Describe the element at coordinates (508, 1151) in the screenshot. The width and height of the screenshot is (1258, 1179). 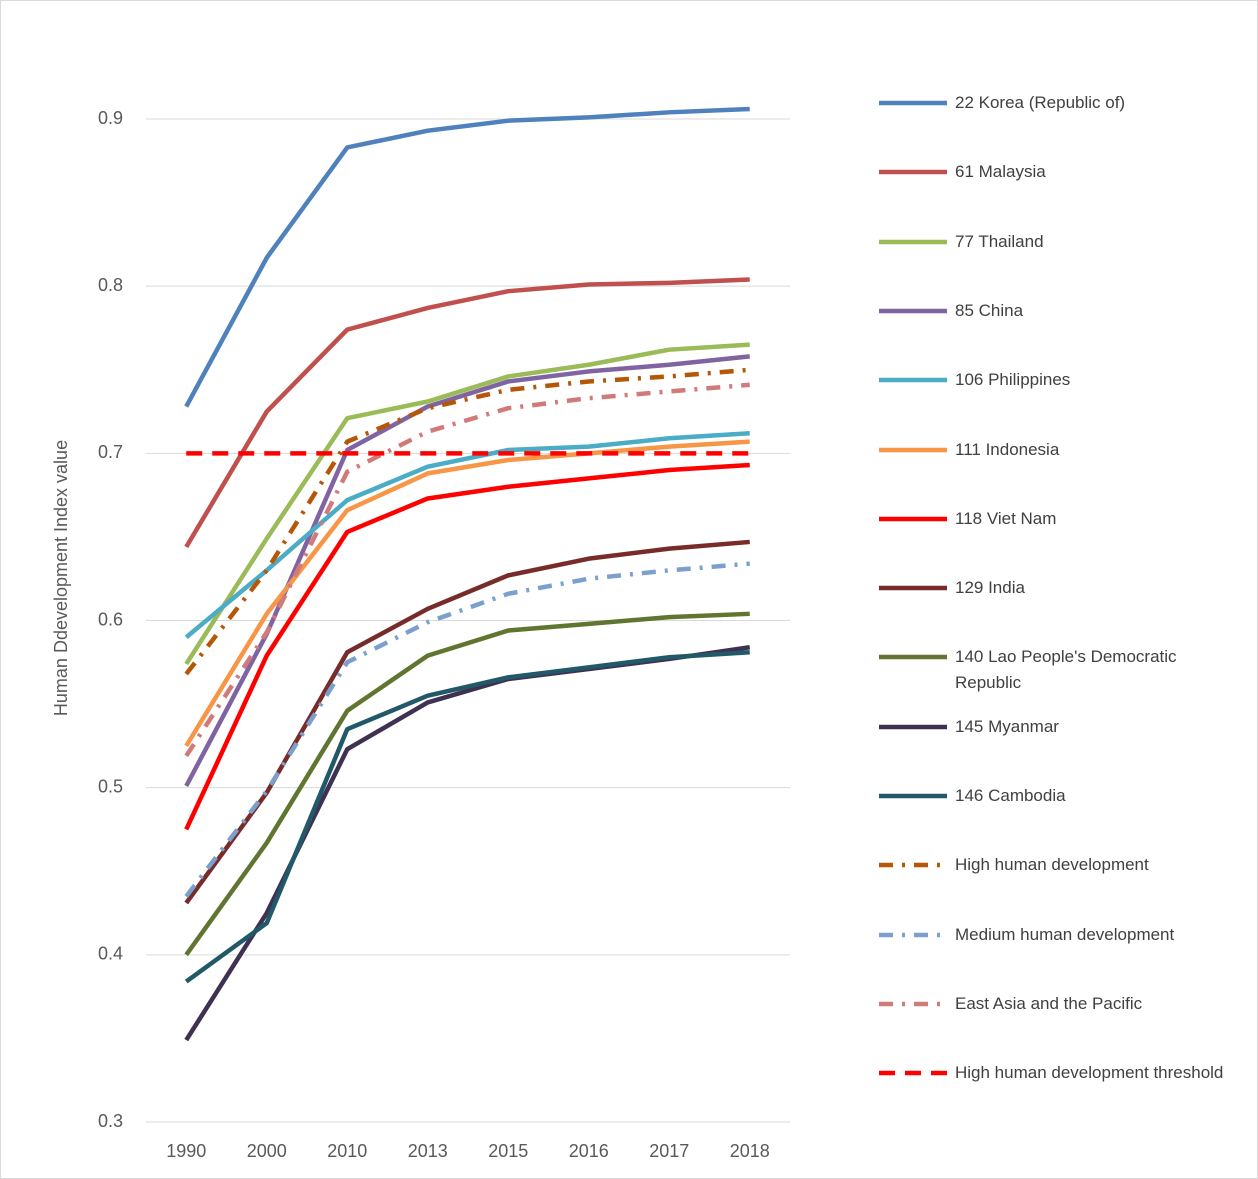
I see `x-tick-label: 2015` at that location.